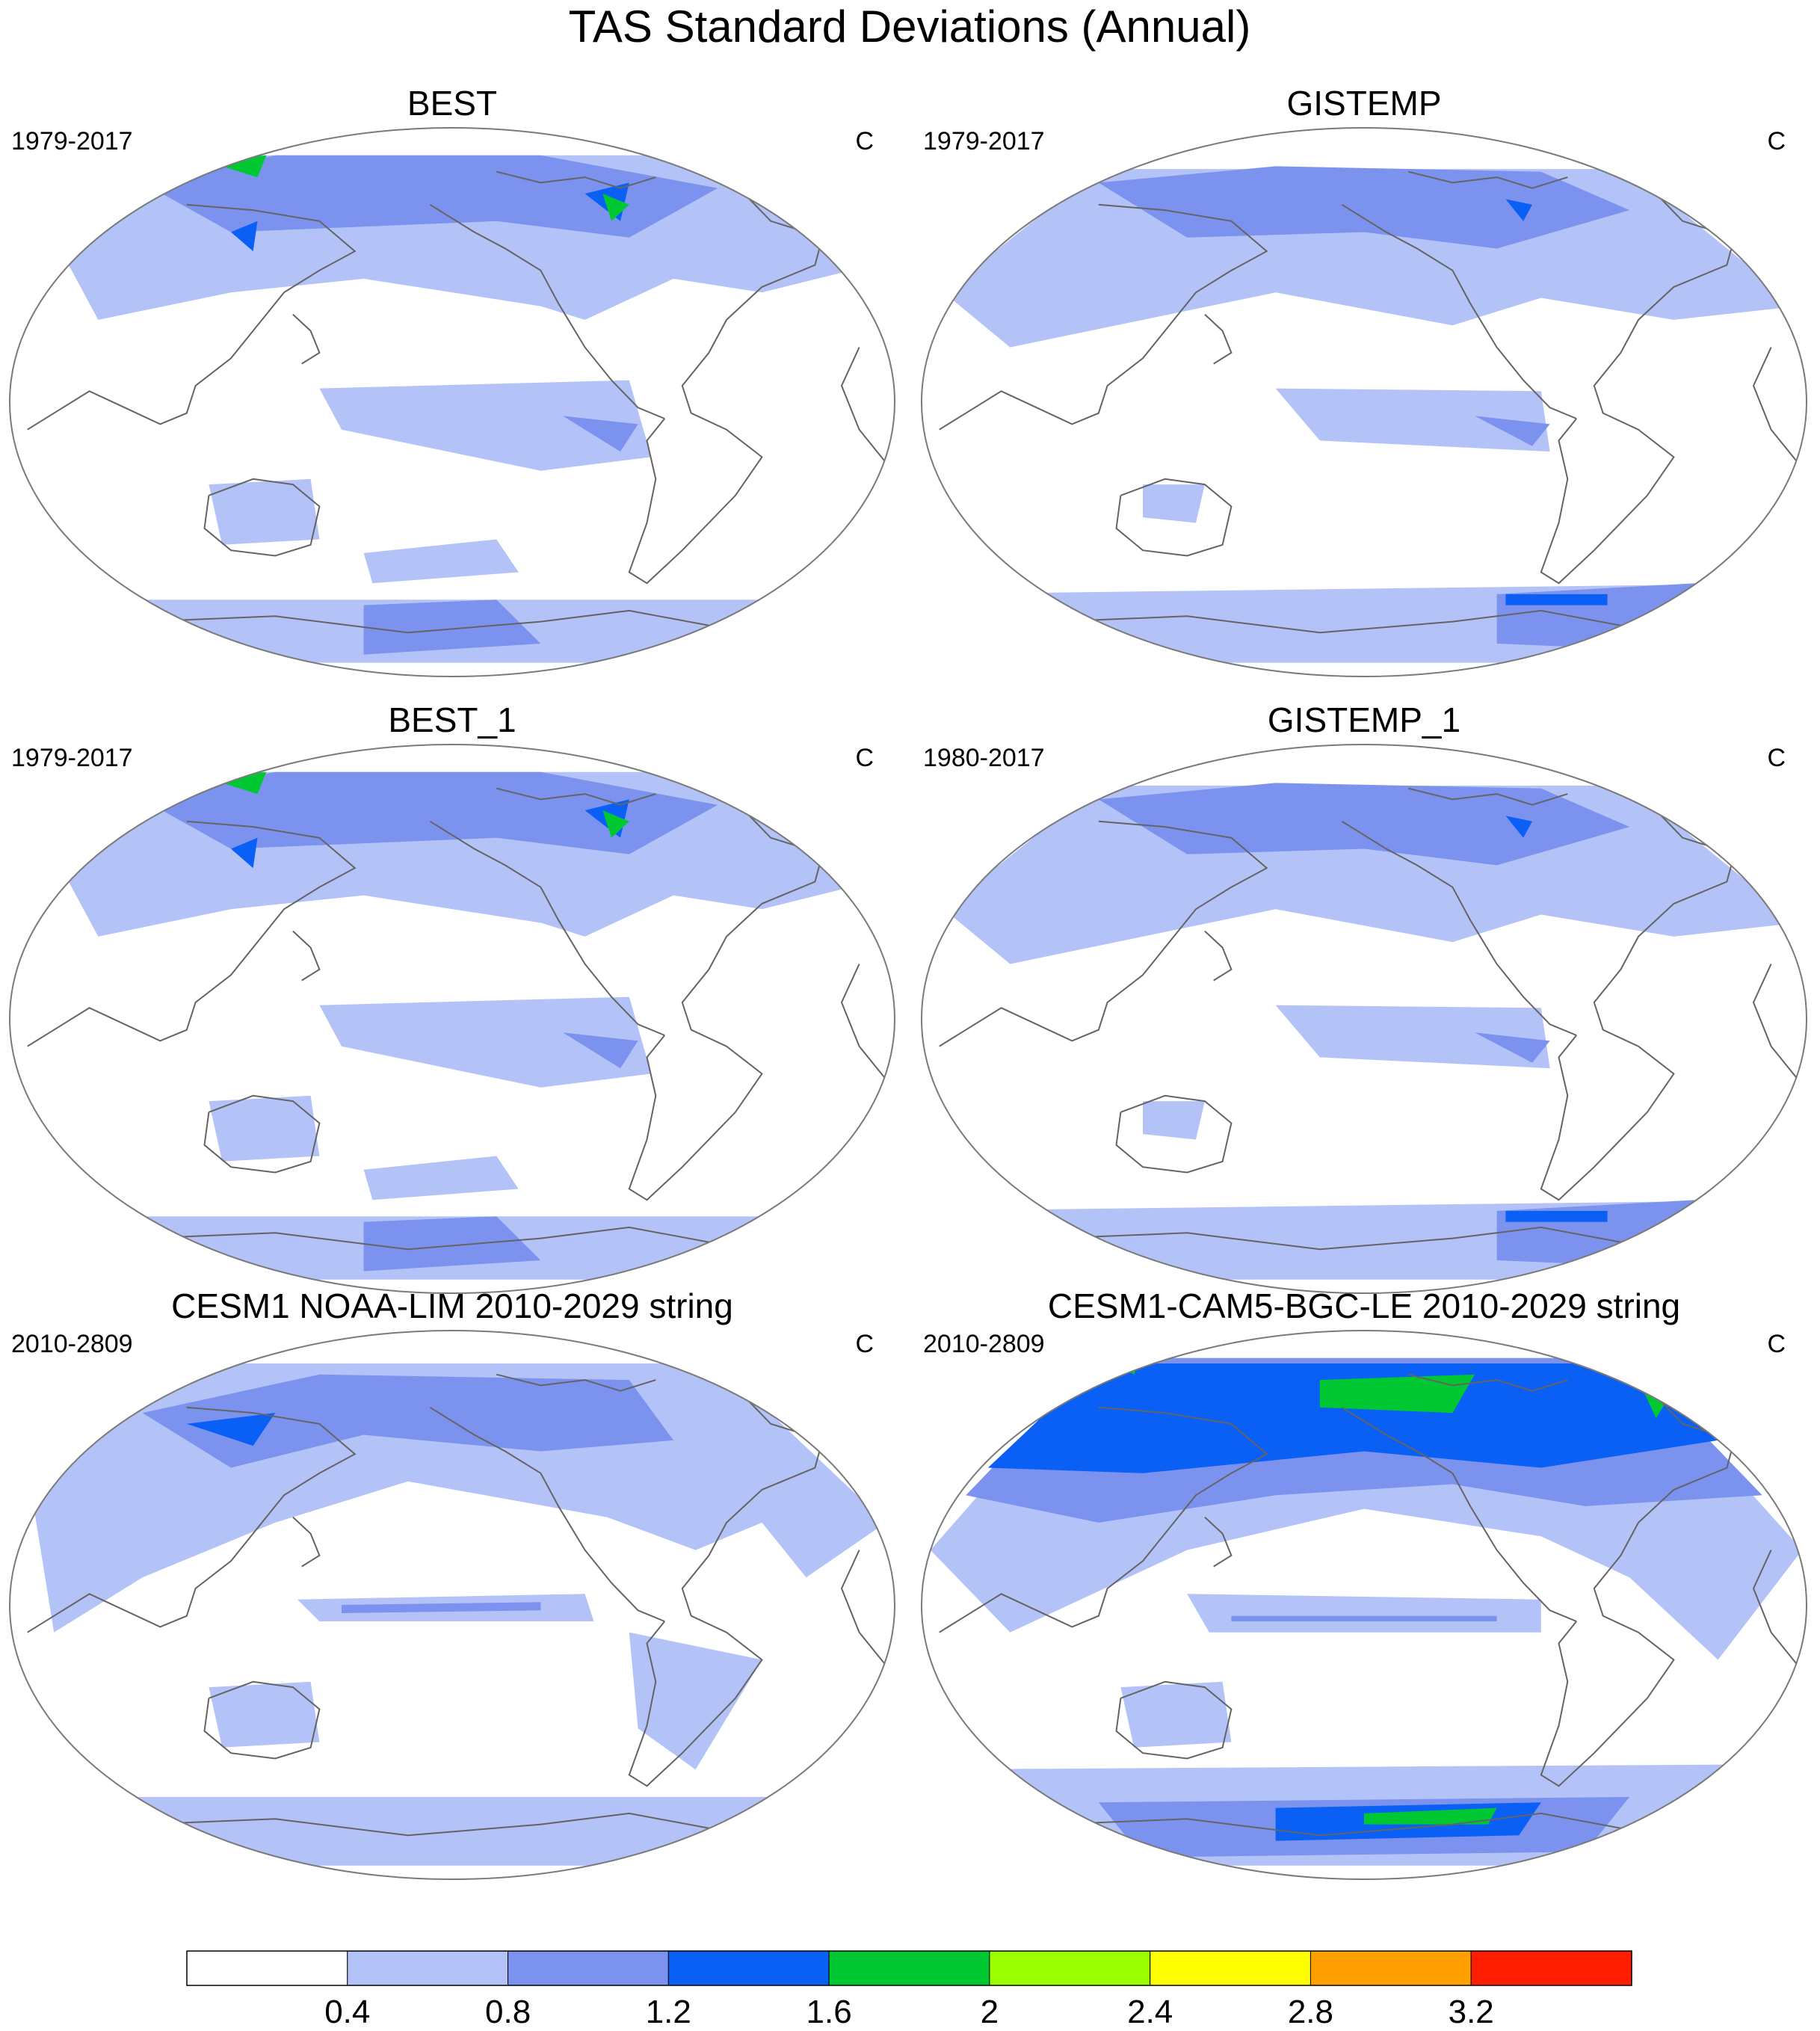 The image size is (1820, 2031). Describe the element at coordinates (909, 1990) in the screenshot. I see `colorbar: 0.4 0.8 1.2 1.6 2 2.4 2.8 3.2` at that location.